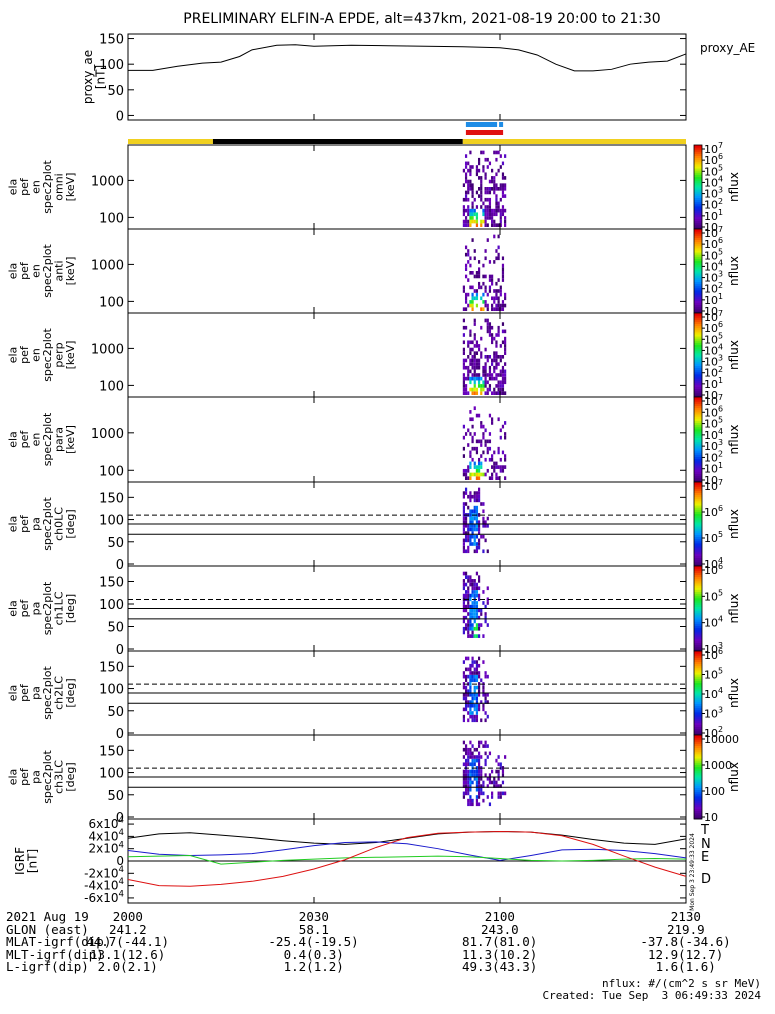  I want to click on ch2LC-ylabel-word: pef, so click(24, 692).